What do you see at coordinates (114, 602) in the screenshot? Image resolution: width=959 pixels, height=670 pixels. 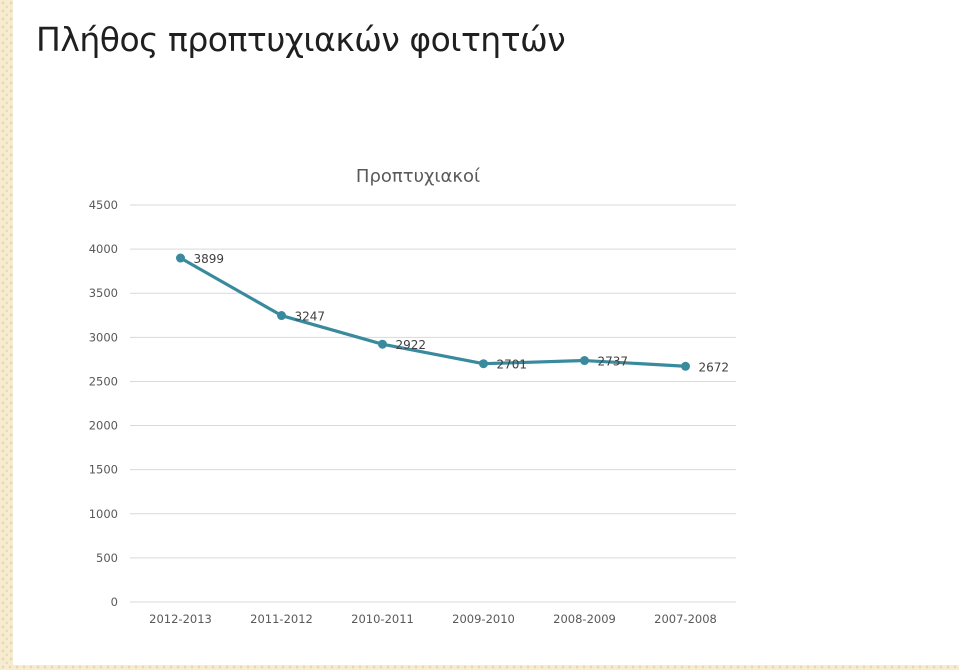 I see `y-tick-label: 0` at bounding box center [114, 602].